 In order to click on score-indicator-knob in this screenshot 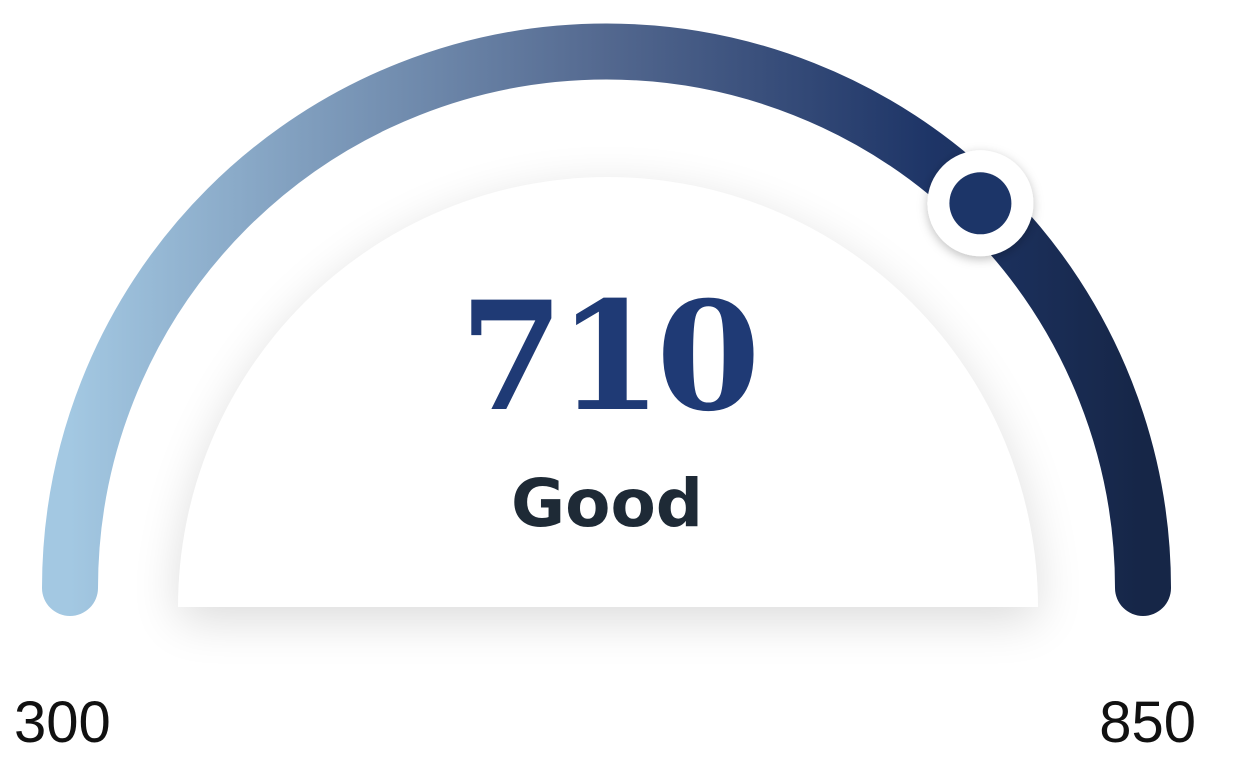, I will do `click(980, 203)`.